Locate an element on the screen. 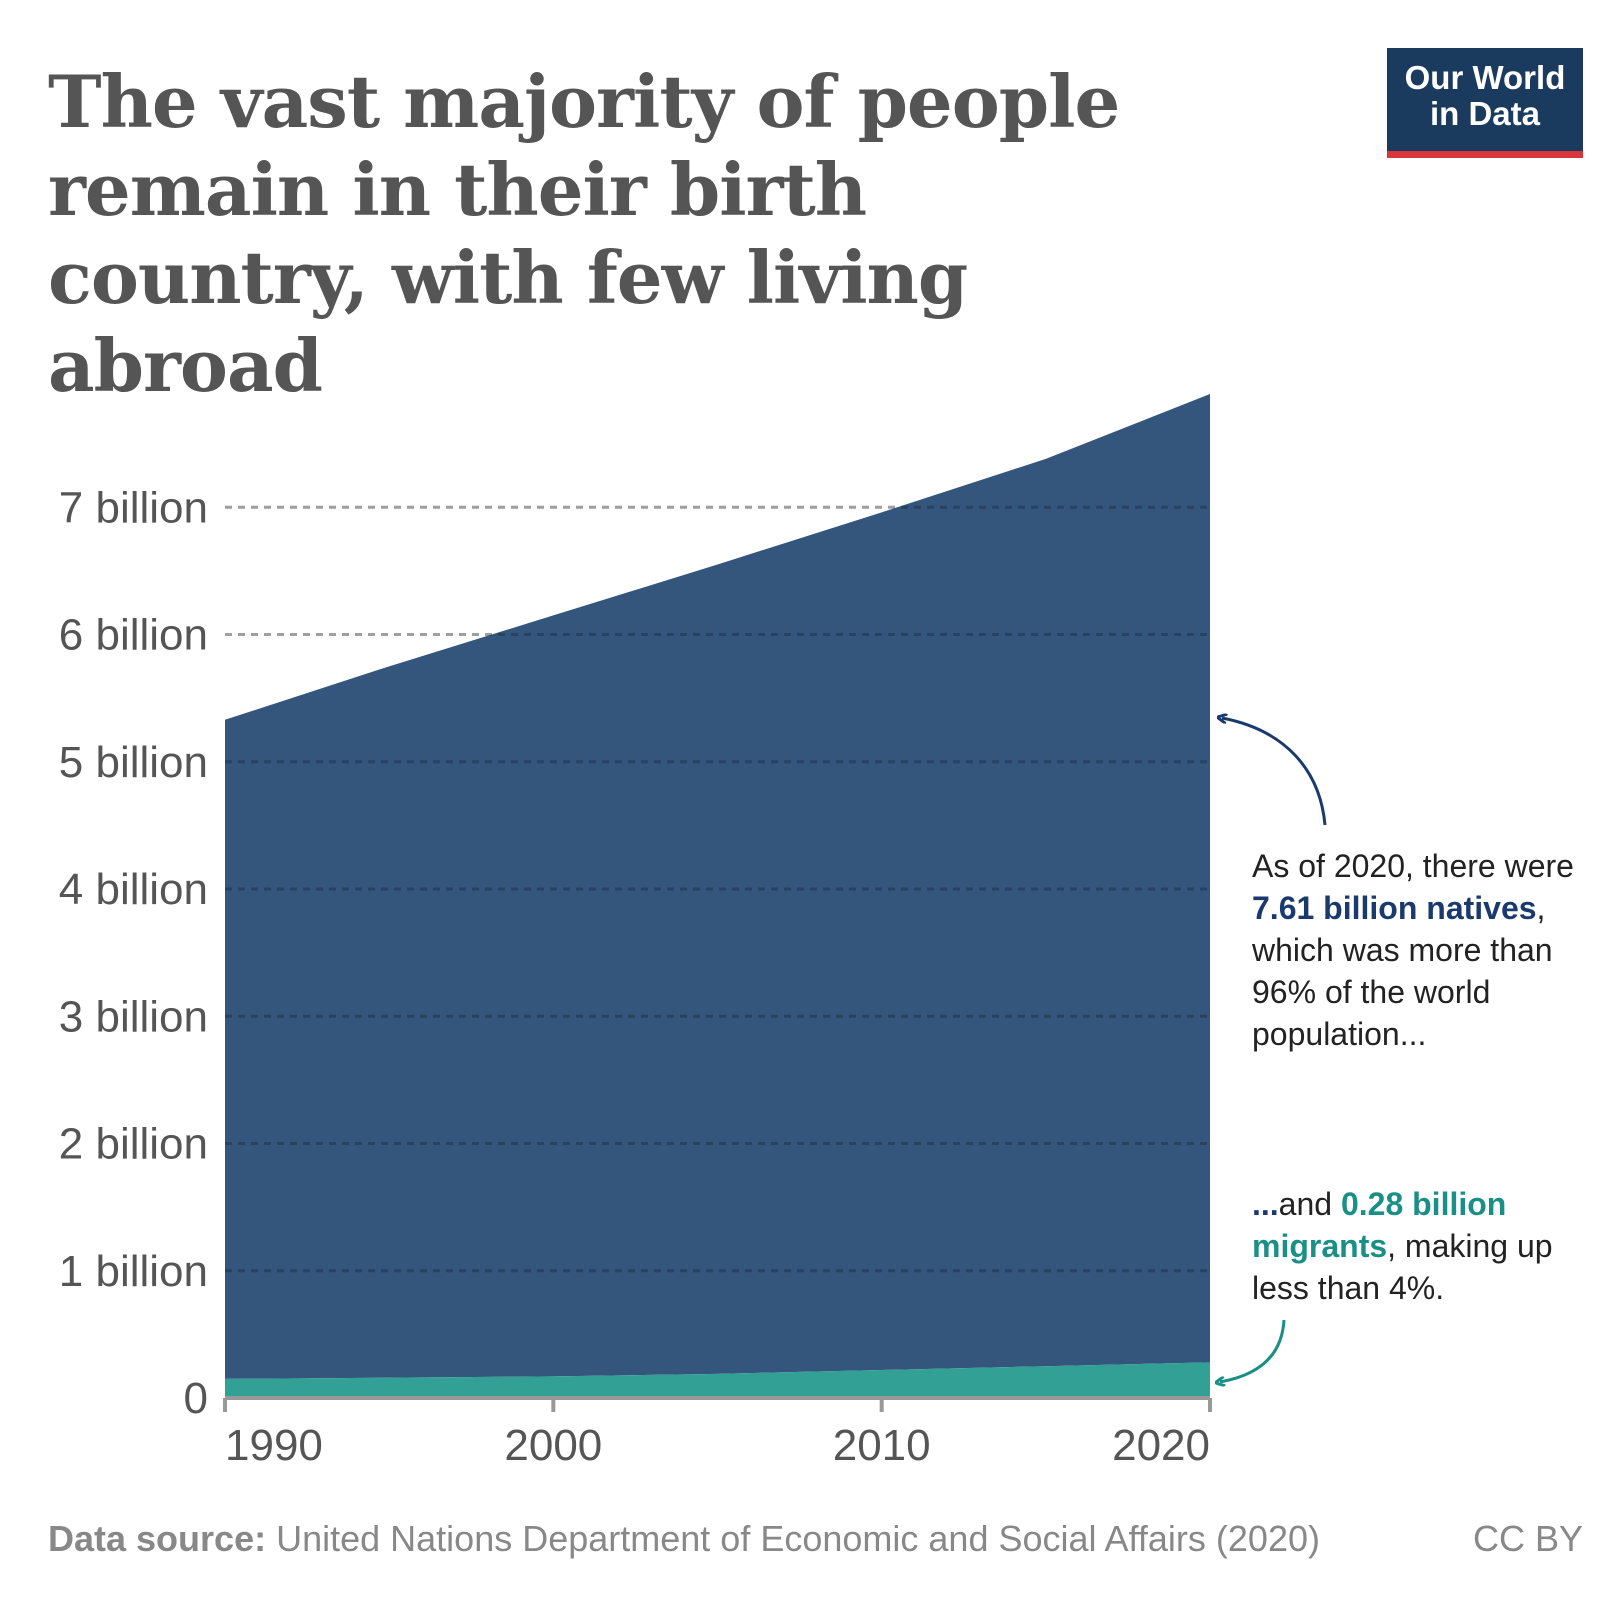 This screenshot has width=1620, height=1620. y-tick-label: 2 billion is located at coordinates (133, 1144).